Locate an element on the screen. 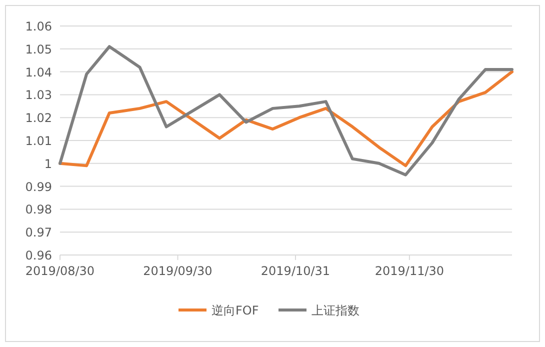 The height and width of the screenshot is (347, 545). y-tick-label: 1.05 is located at coordinates (38, 49).